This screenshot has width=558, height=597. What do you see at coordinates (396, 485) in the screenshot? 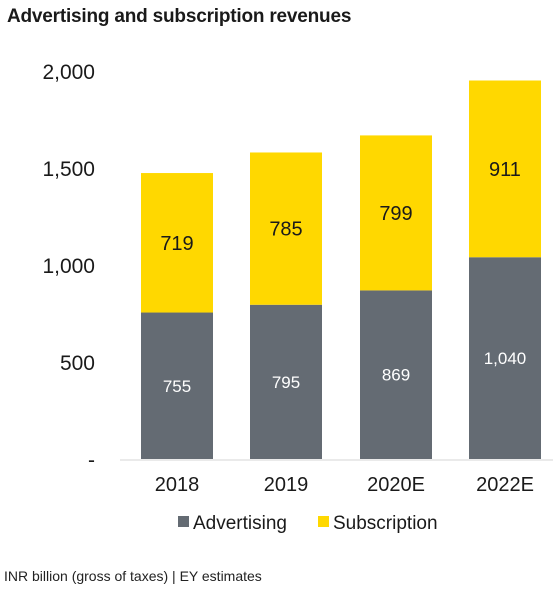
I see `x-tick-label: 2020E` at bounding box center [396, 485].